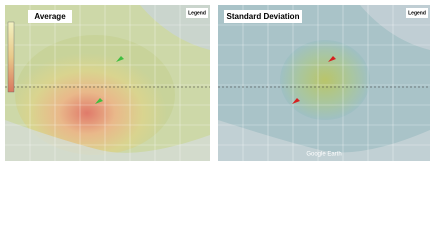 The width and height of the screenshot is (434, 240). I want to click on watermark: Google Earth, so click(323, 155).